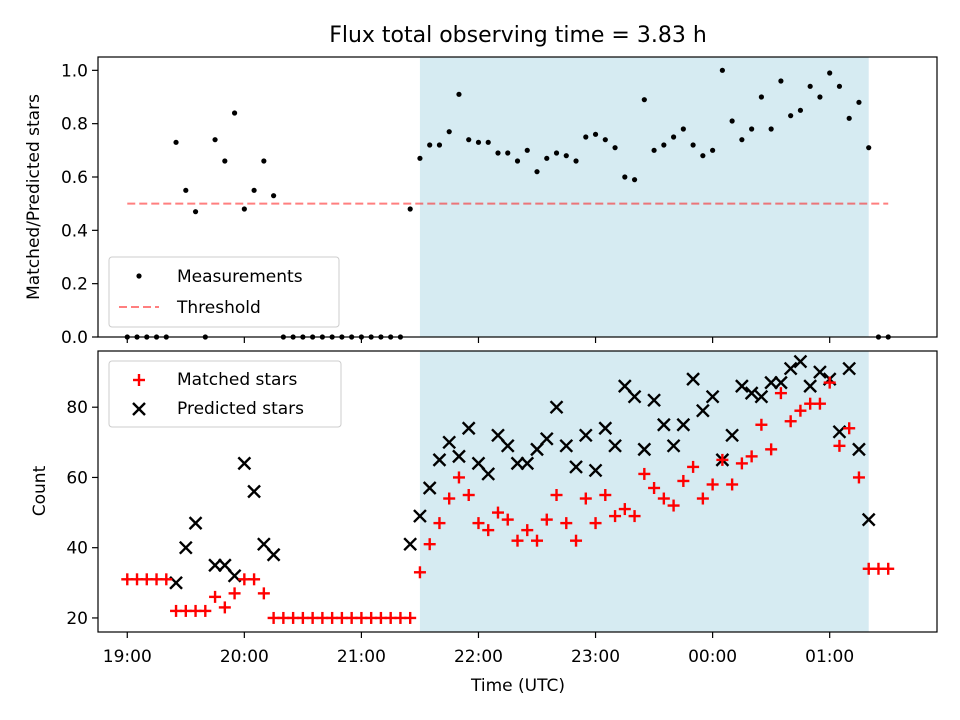  What do you see at coordinates (829, 657) in the screenshot?
I see `x-tick-label: 01:00` at bounding box center [829, 657].